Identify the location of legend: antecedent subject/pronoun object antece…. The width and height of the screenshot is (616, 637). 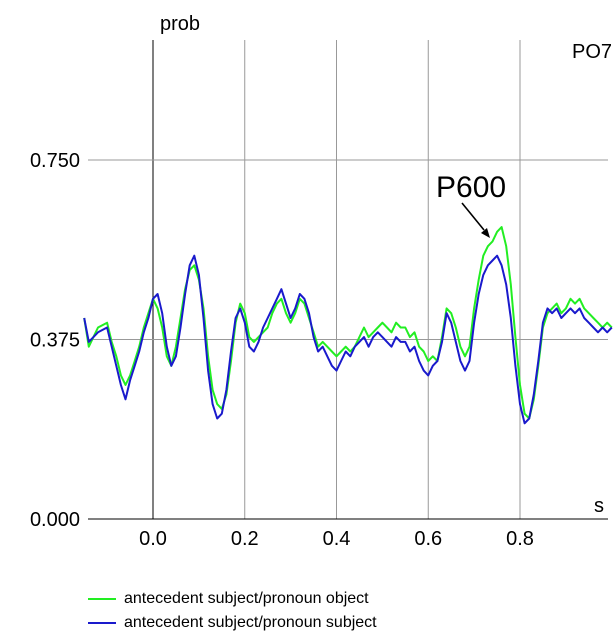
(232, 611).